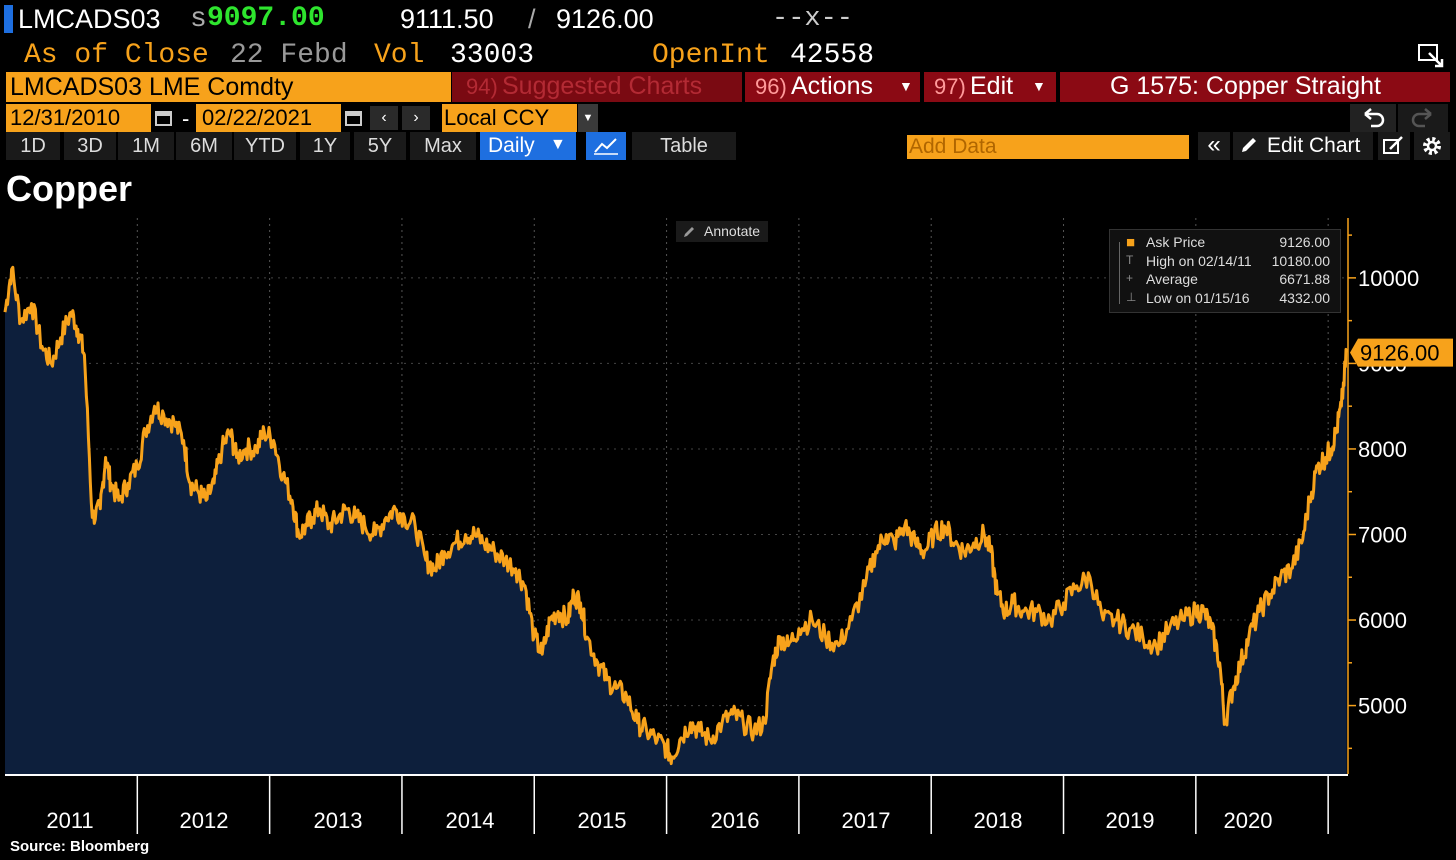 The height and width of the screenshot is (860, 1456). I want to click on add-data-field: Add Data, so click(1048, 147).